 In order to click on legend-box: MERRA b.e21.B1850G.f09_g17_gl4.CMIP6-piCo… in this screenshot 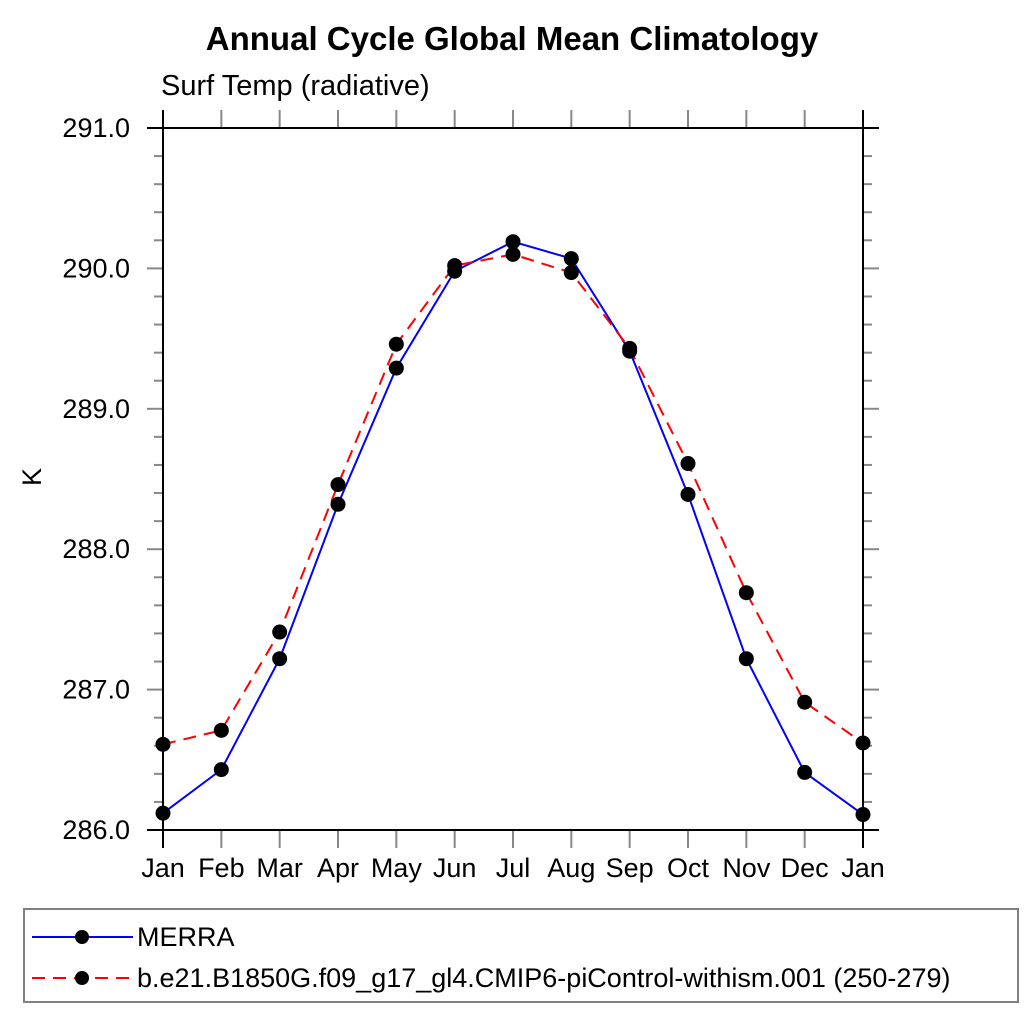, I will do `click(521, 955)`.